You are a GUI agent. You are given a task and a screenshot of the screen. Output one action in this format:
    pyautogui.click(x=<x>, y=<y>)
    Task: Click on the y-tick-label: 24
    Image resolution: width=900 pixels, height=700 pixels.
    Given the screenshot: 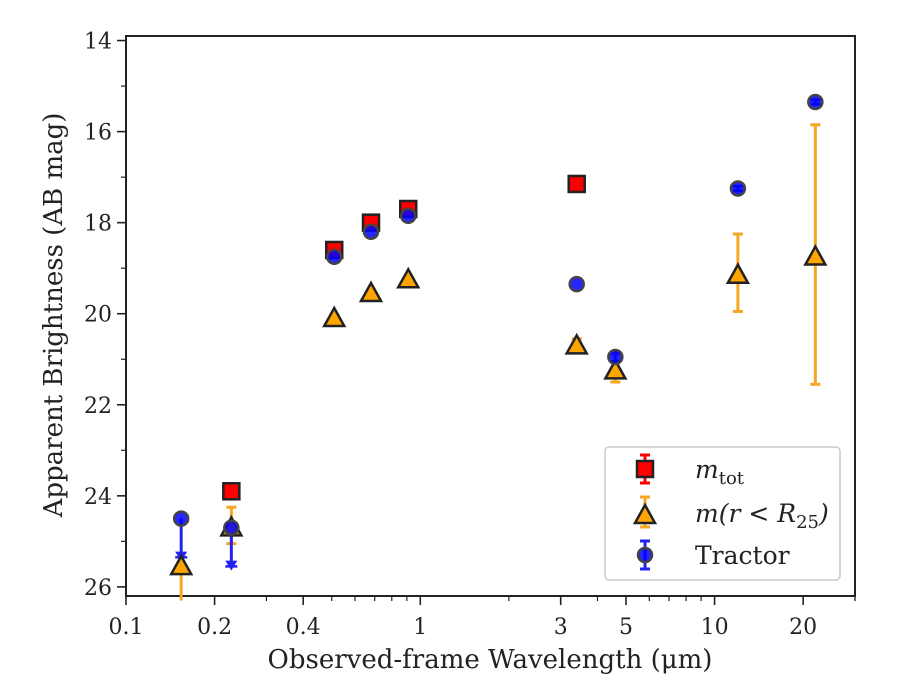 What is the action you would take?
    pyautogui.click(x=98, y=497)
    